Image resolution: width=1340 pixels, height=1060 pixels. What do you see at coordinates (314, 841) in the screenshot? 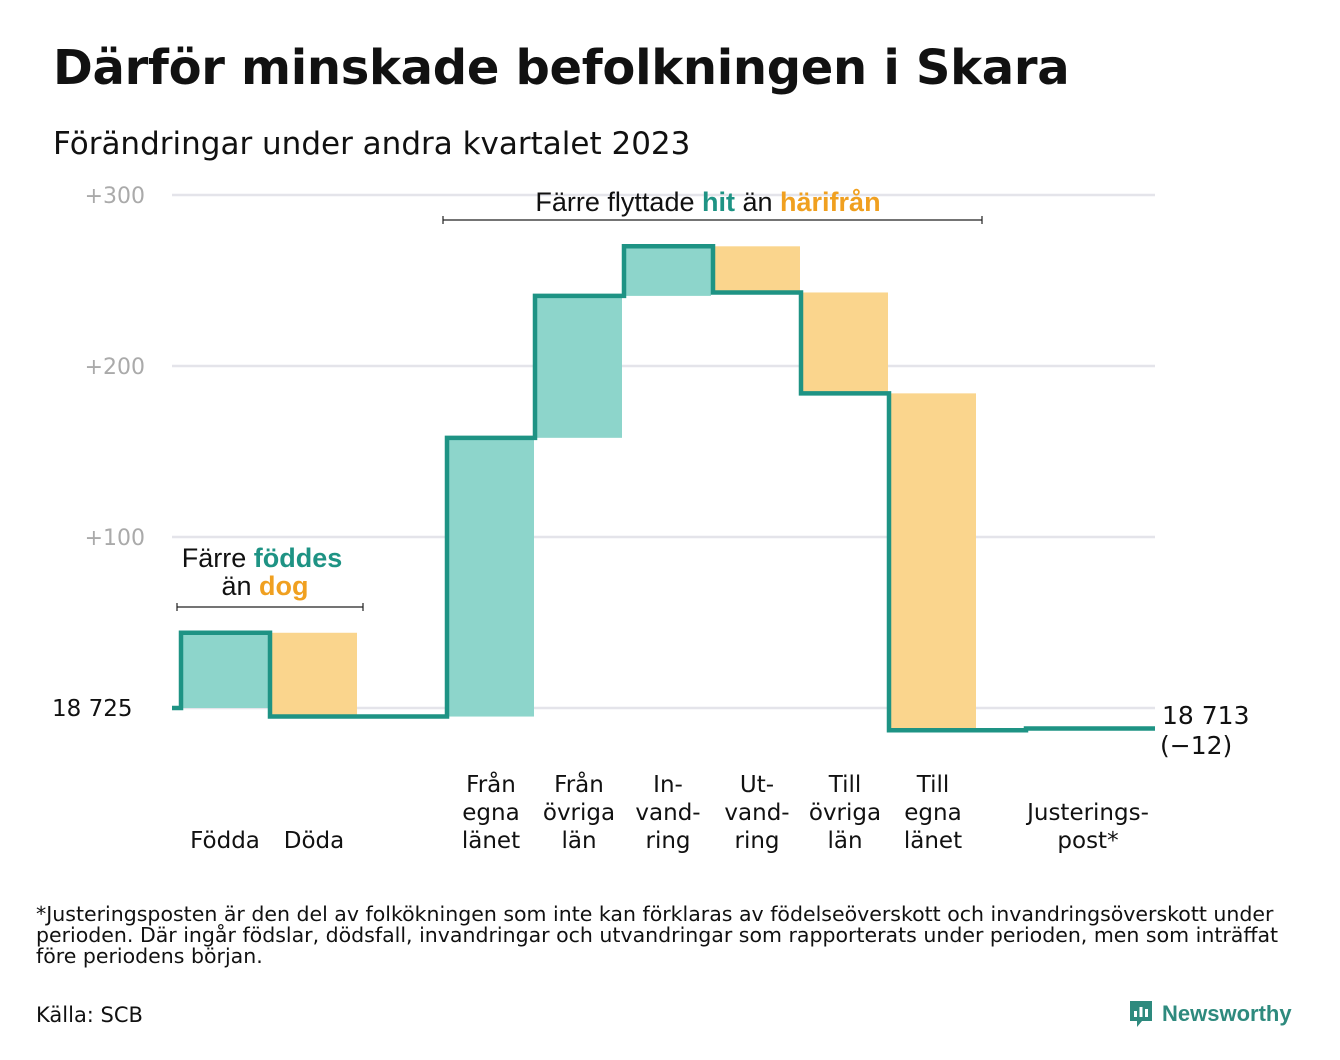
I see `category-label: Döda` at bounding box center [314, 841].